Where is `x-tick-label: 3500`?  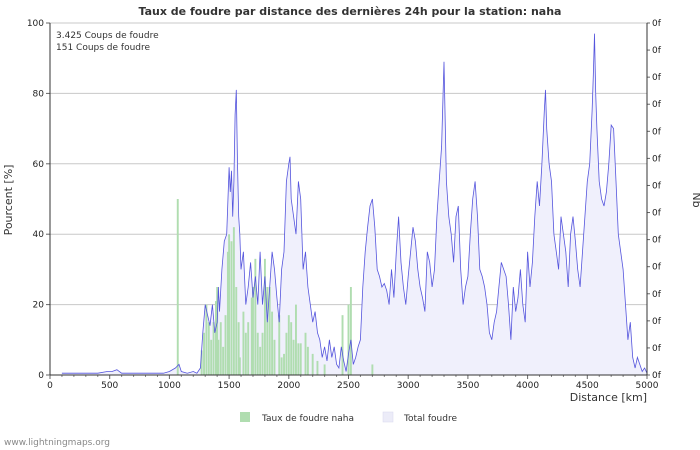
x-tick-label: 3500 is located at coordinates (467, 386).